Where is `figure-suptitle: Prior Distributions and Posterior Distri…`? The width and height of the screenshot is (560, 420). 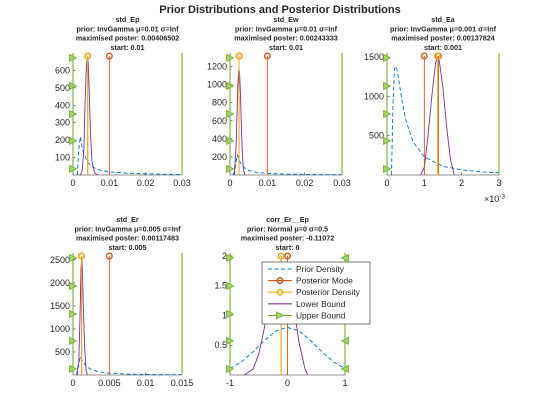
figure-suptitle: Prior Distributions and Posterior Distri… is located at coordinates (279, 10).